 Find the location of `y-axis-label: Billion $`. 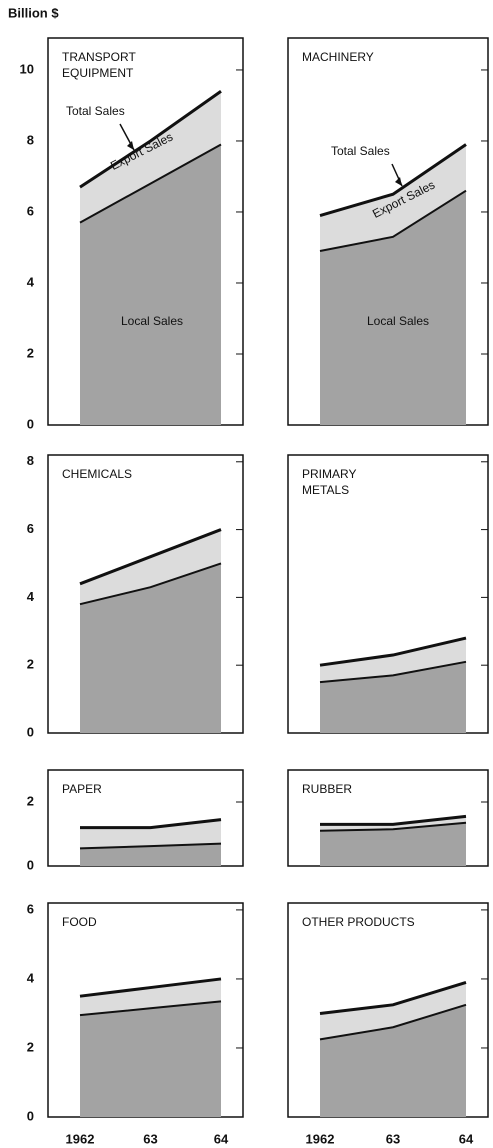

y-axis-label: Billion $ is located at coordinates (33, 12).